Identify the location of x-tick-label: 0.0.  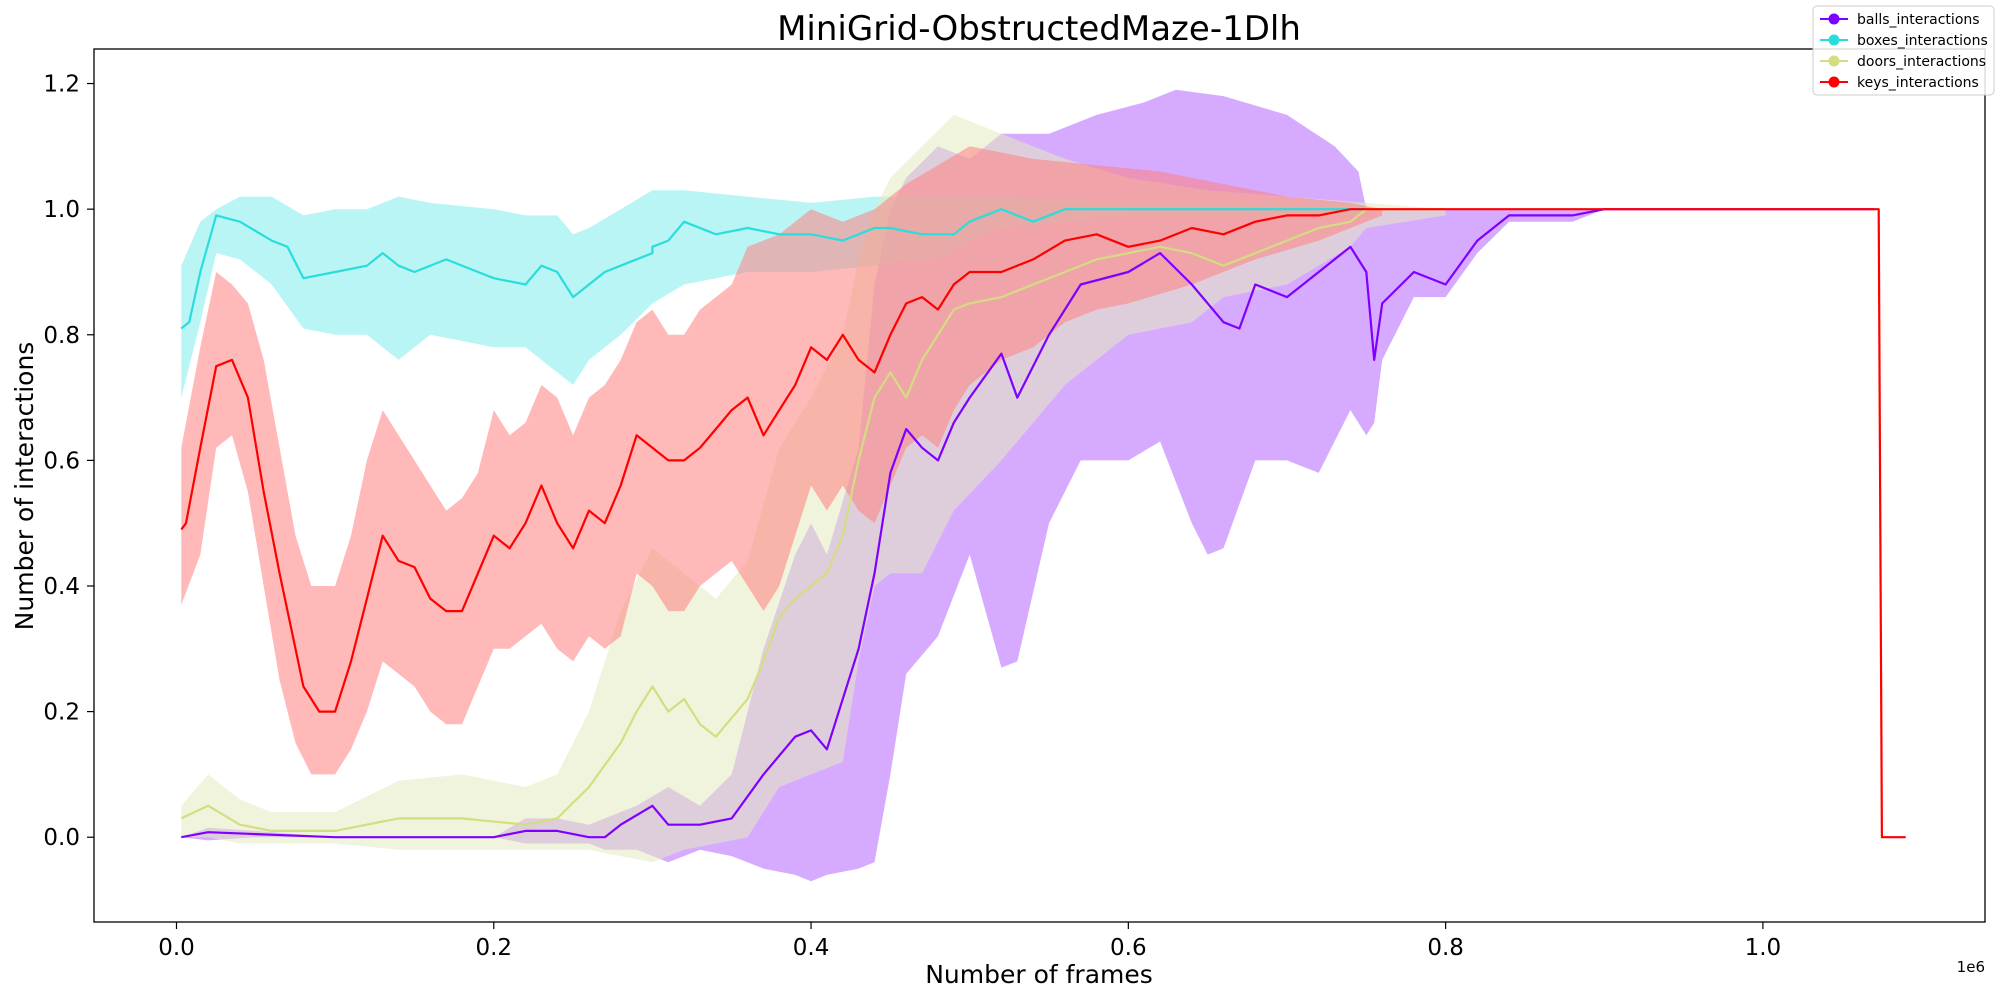
(176, 948).